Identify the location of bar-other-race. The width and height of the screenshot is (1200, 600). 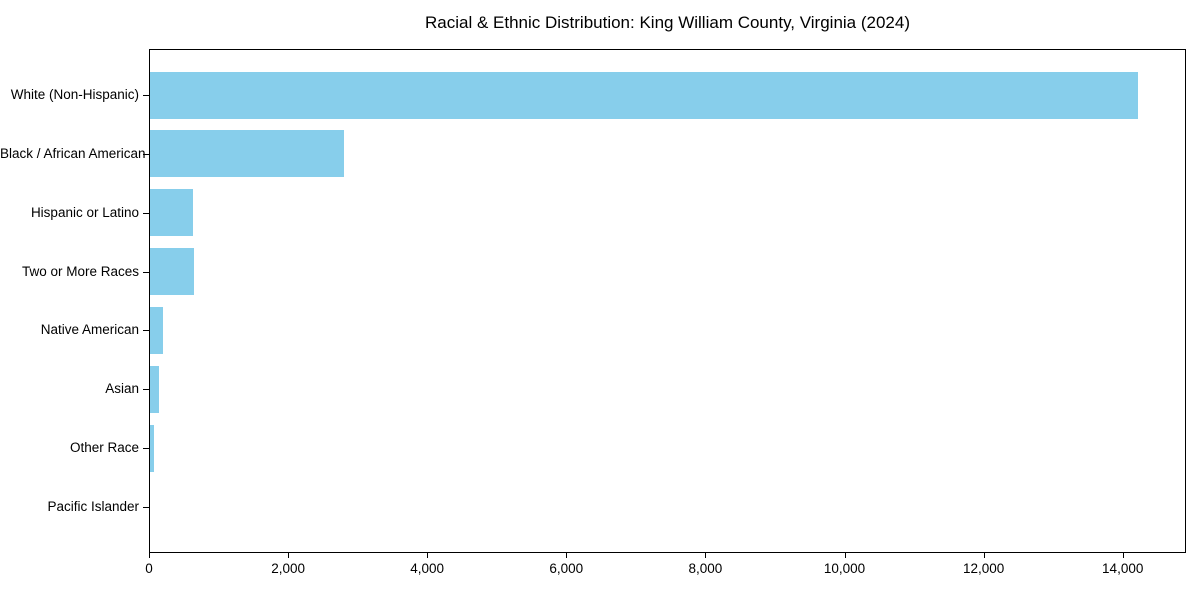
(152, 448).